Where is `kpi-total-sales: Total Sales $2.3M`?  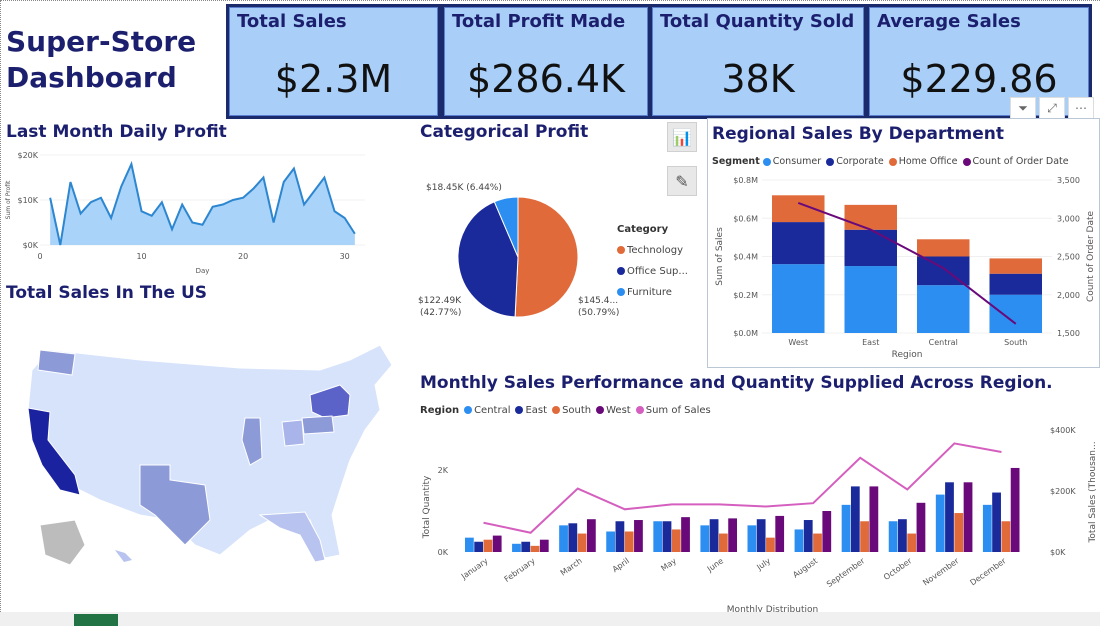 kpi-total-sales: Total Sales $2.3M is located at coordinates (333, 61).